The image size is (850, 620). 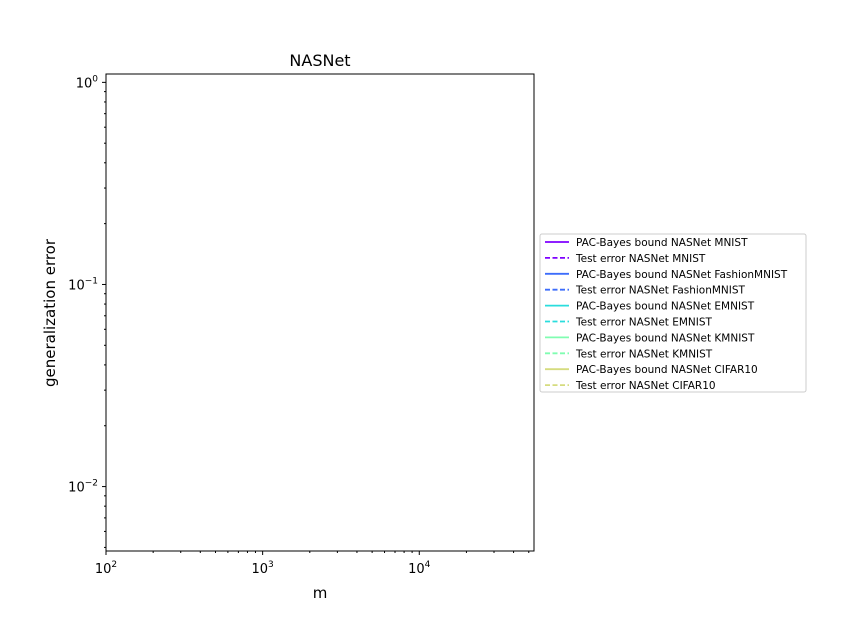 I want to click on legend-label: PAC-Bayes bound NASNet MNIST, so click(x=662, y=243).